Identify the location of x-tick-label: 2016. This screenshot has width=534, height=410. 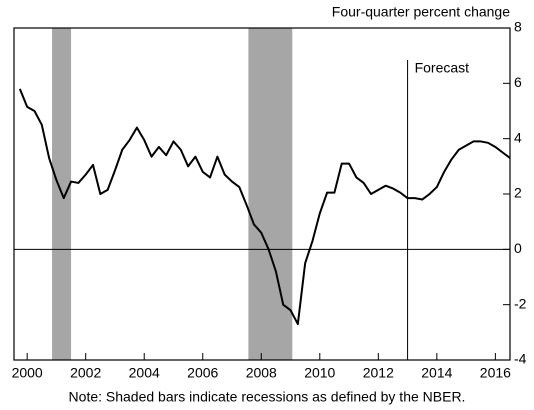
(495, 373).